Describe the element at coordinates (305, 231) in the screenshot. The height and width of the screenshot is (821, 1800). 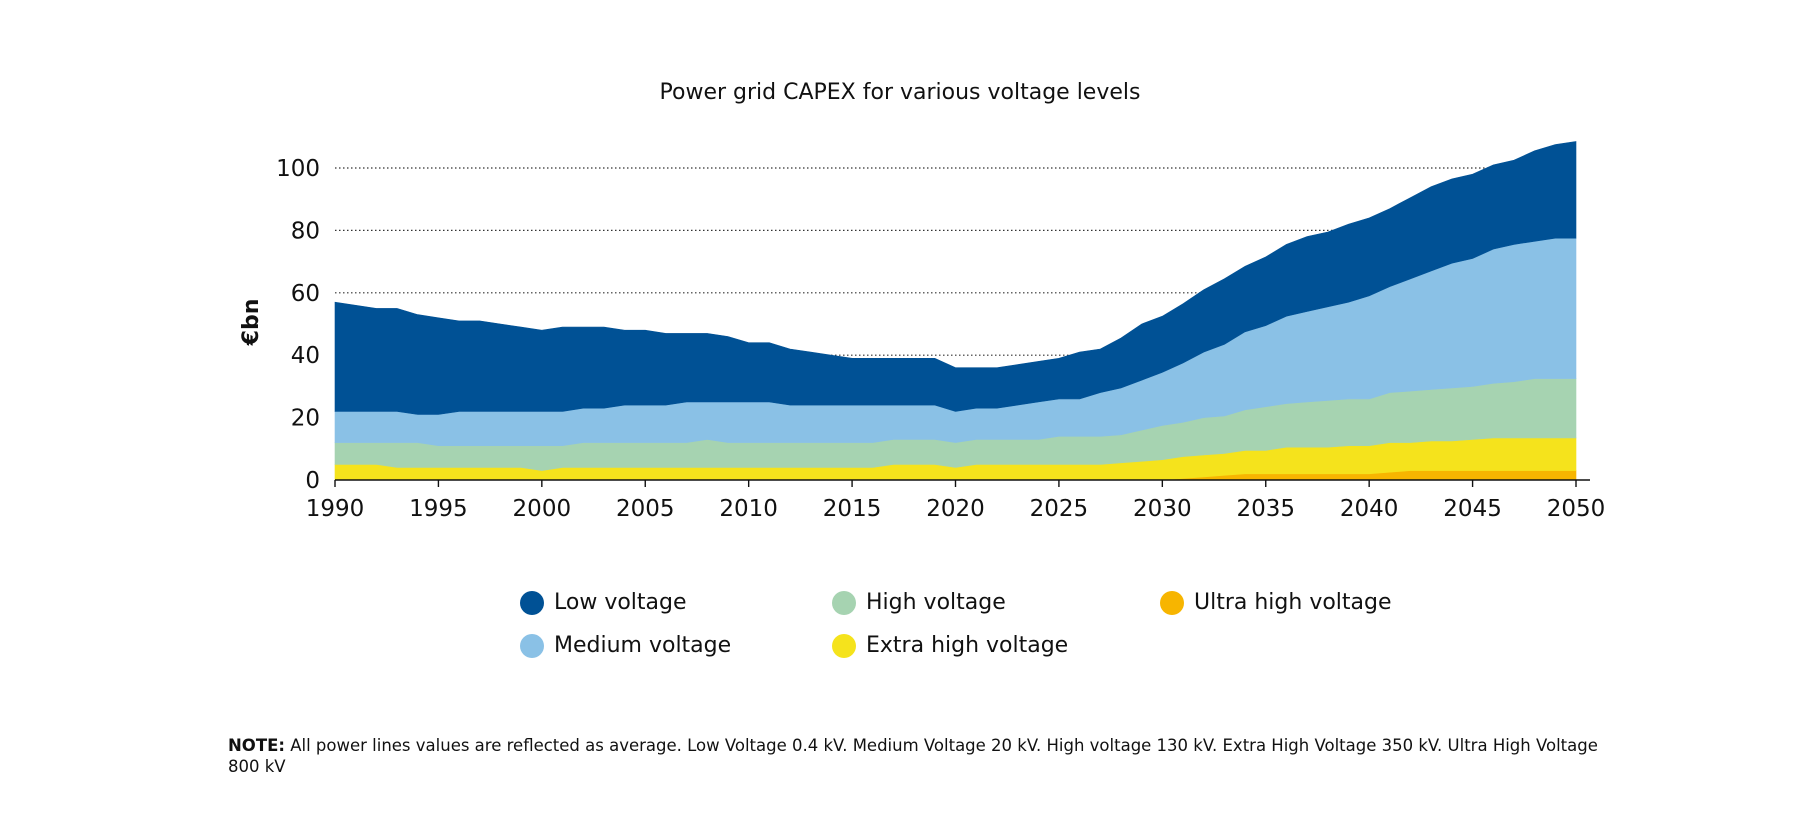
I see `y-tick-label: 80` at that location.